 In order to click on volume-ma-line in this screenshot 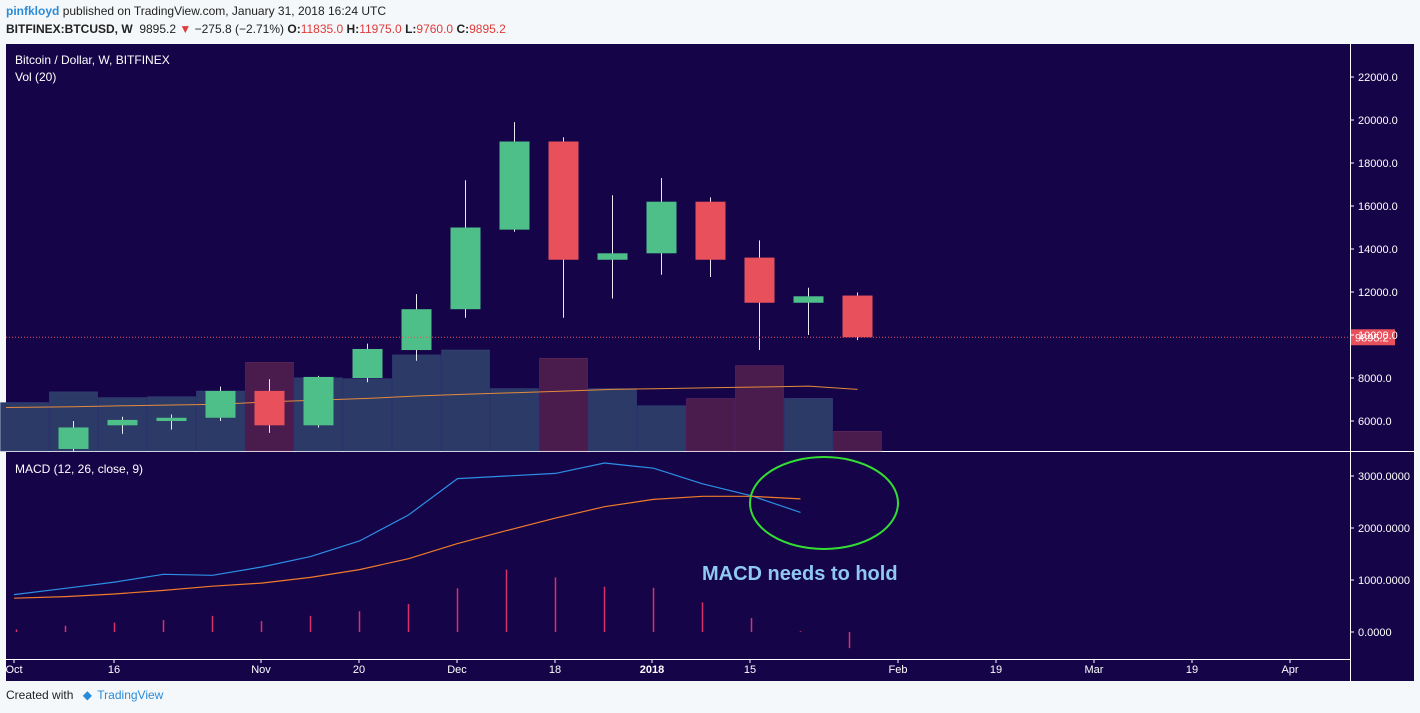, I will do `click(431, 396)`.